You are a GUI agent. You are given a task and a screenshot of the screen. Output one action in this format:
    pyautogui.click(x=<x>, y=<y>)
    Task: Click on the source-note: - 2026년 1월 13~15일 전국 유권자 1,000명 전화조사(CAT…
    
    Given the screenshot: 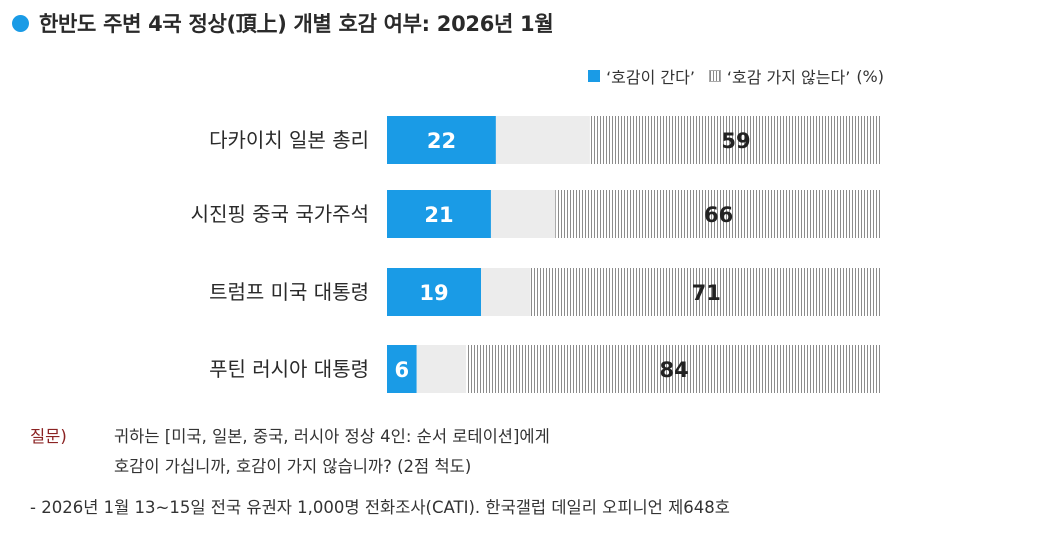 What is the action you would take?
    pyautogui.click(x=380, y=507)
    